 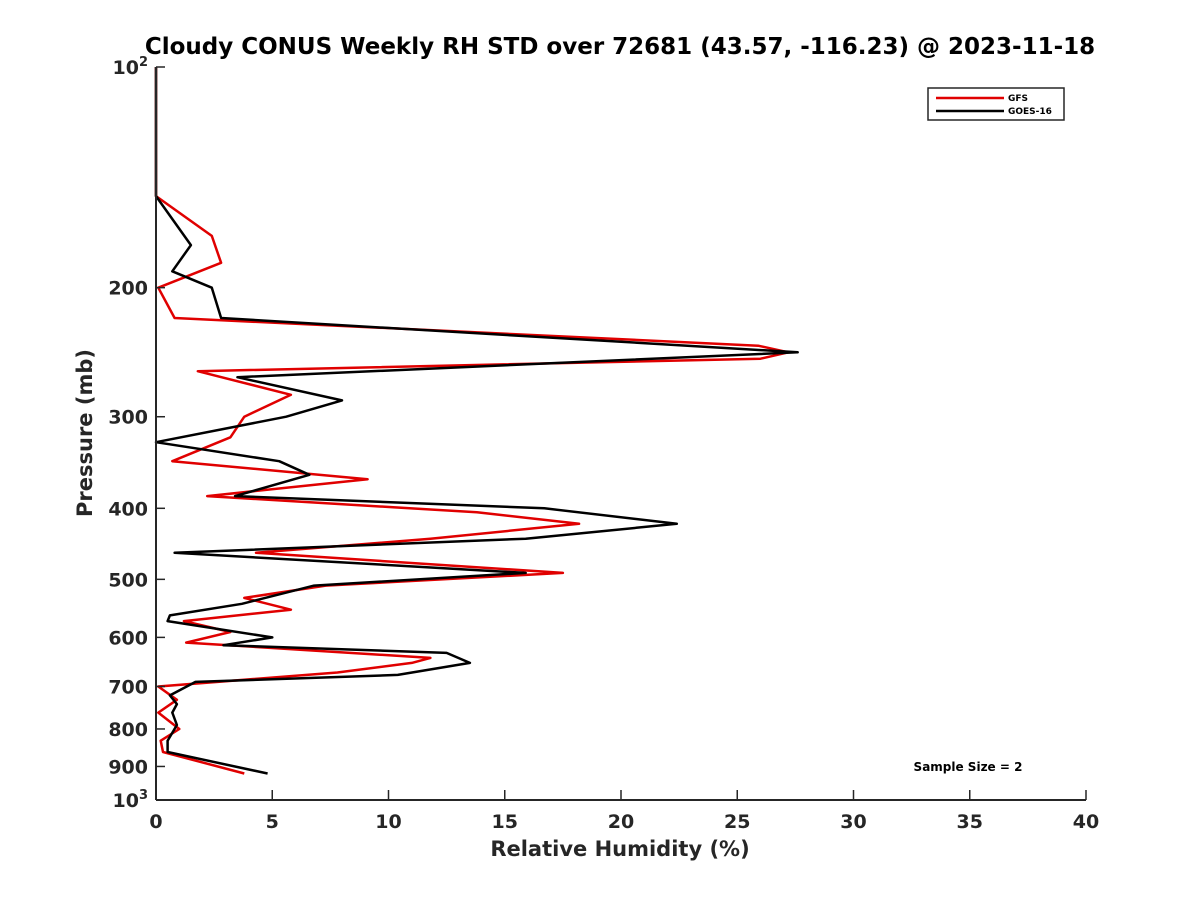 I want to click on y-tick-label: 500, so click(x=128, y=580).